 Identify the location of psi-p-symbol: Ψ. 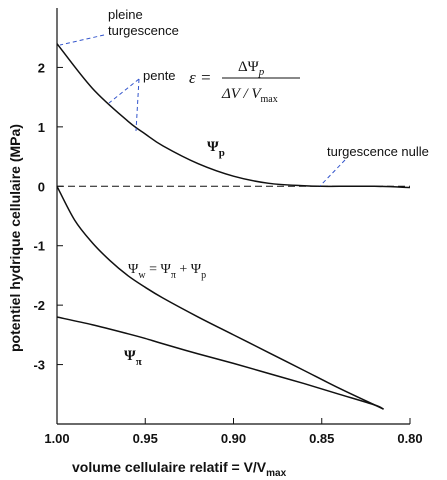
(213, 147).